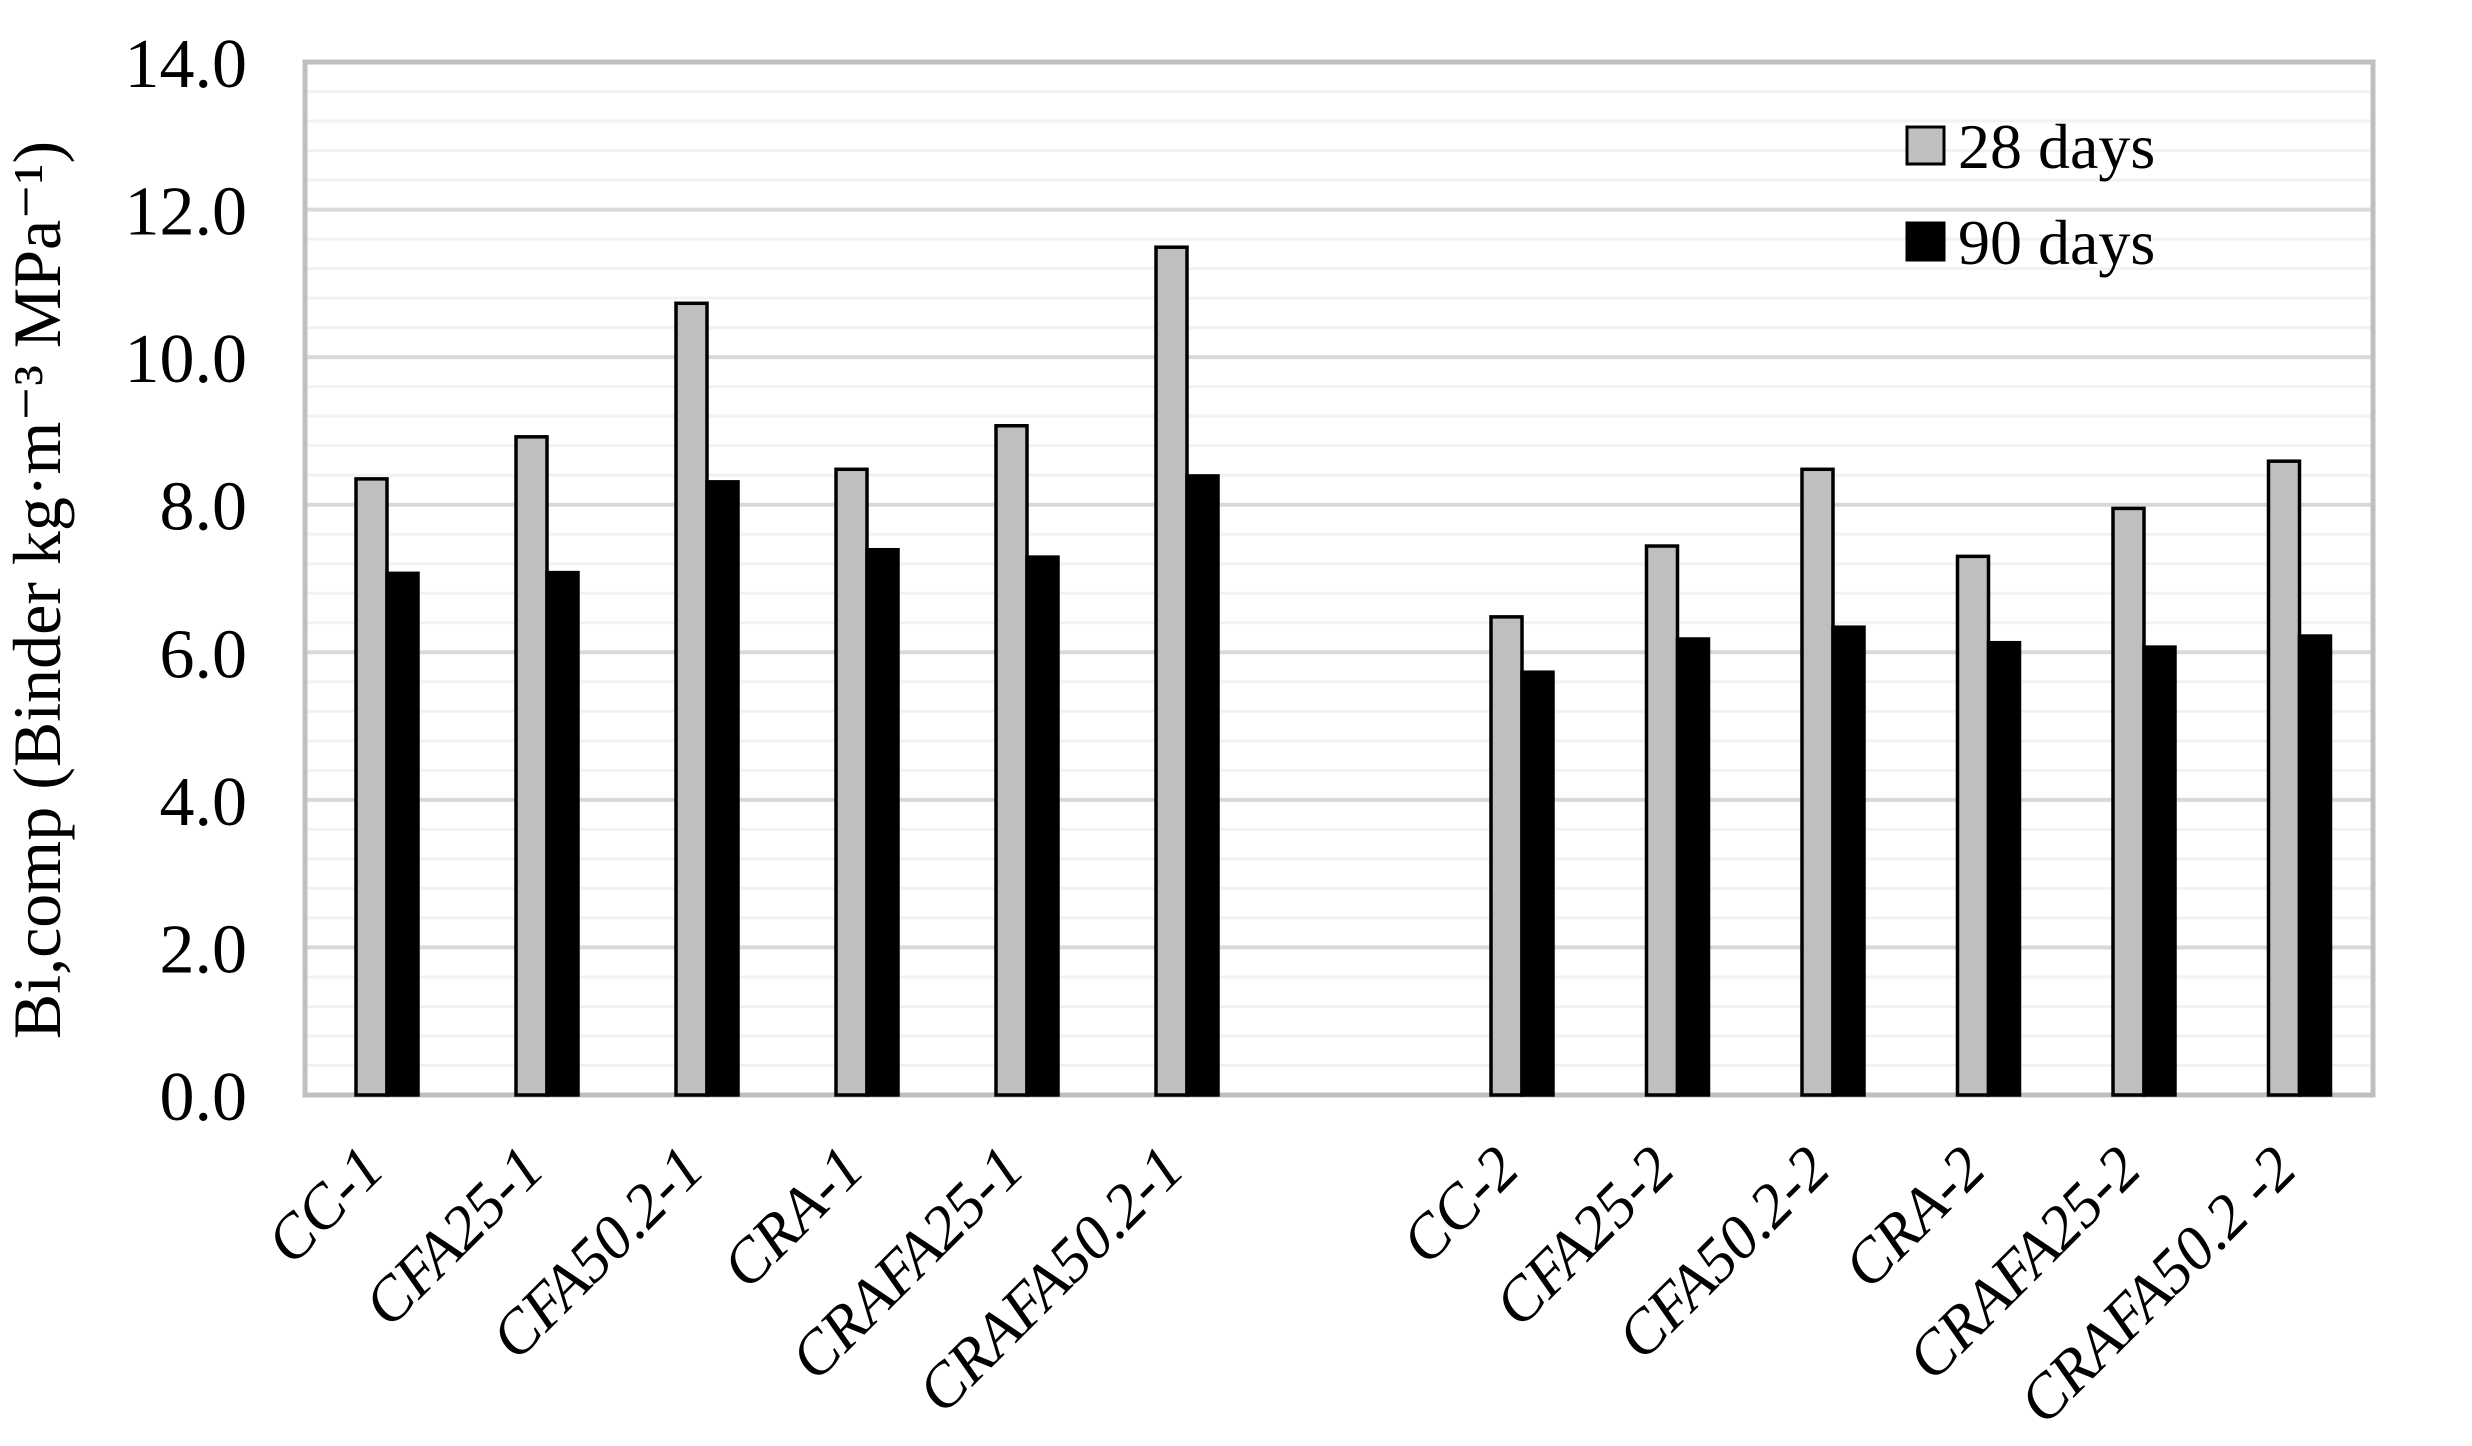 The image size is (2472, 1446). What do you see at coordinates (204, 1097) in the screenshot?
I see `y-tick-label: 0.0` at bounding box center [204, 1097].